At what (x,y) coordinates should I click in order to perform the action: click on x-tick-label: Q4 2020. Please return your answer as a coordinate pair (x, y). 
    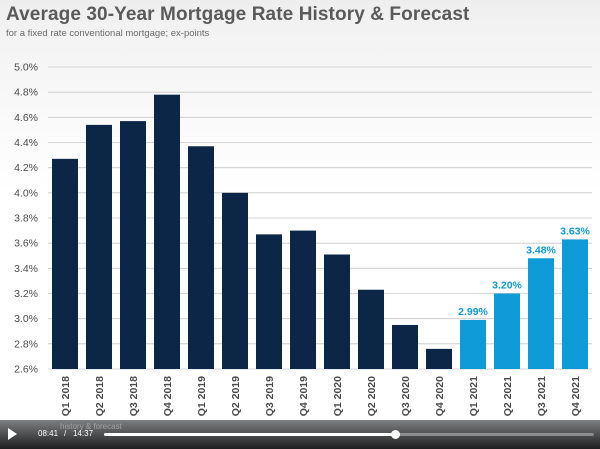
    Looking at the image, I should click on (440, 396).